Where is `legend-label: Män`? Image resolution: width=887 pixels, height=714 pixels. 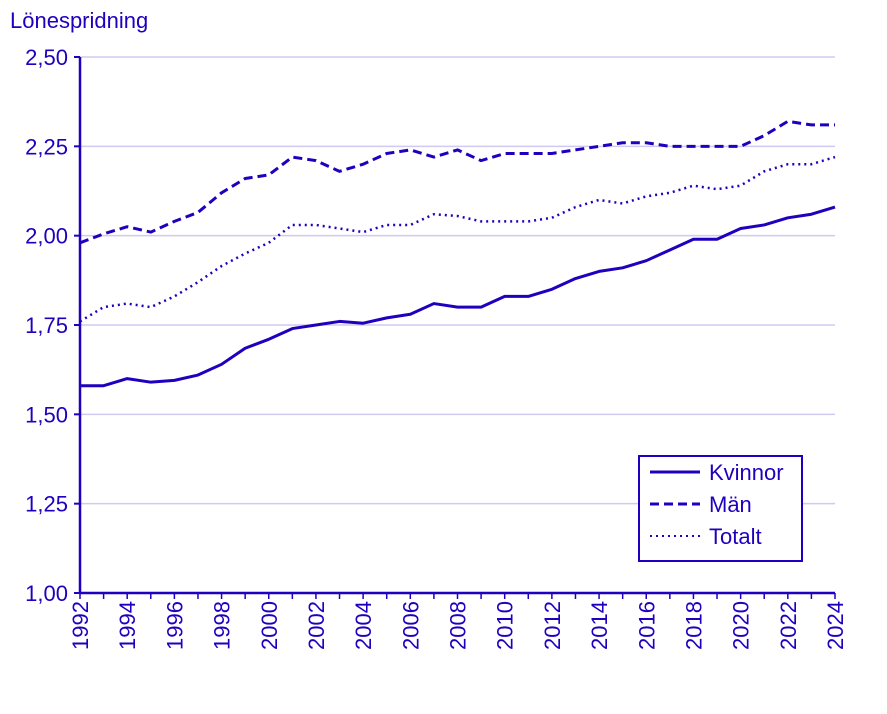 legend-label: Män is located at coordinates (730, 504).